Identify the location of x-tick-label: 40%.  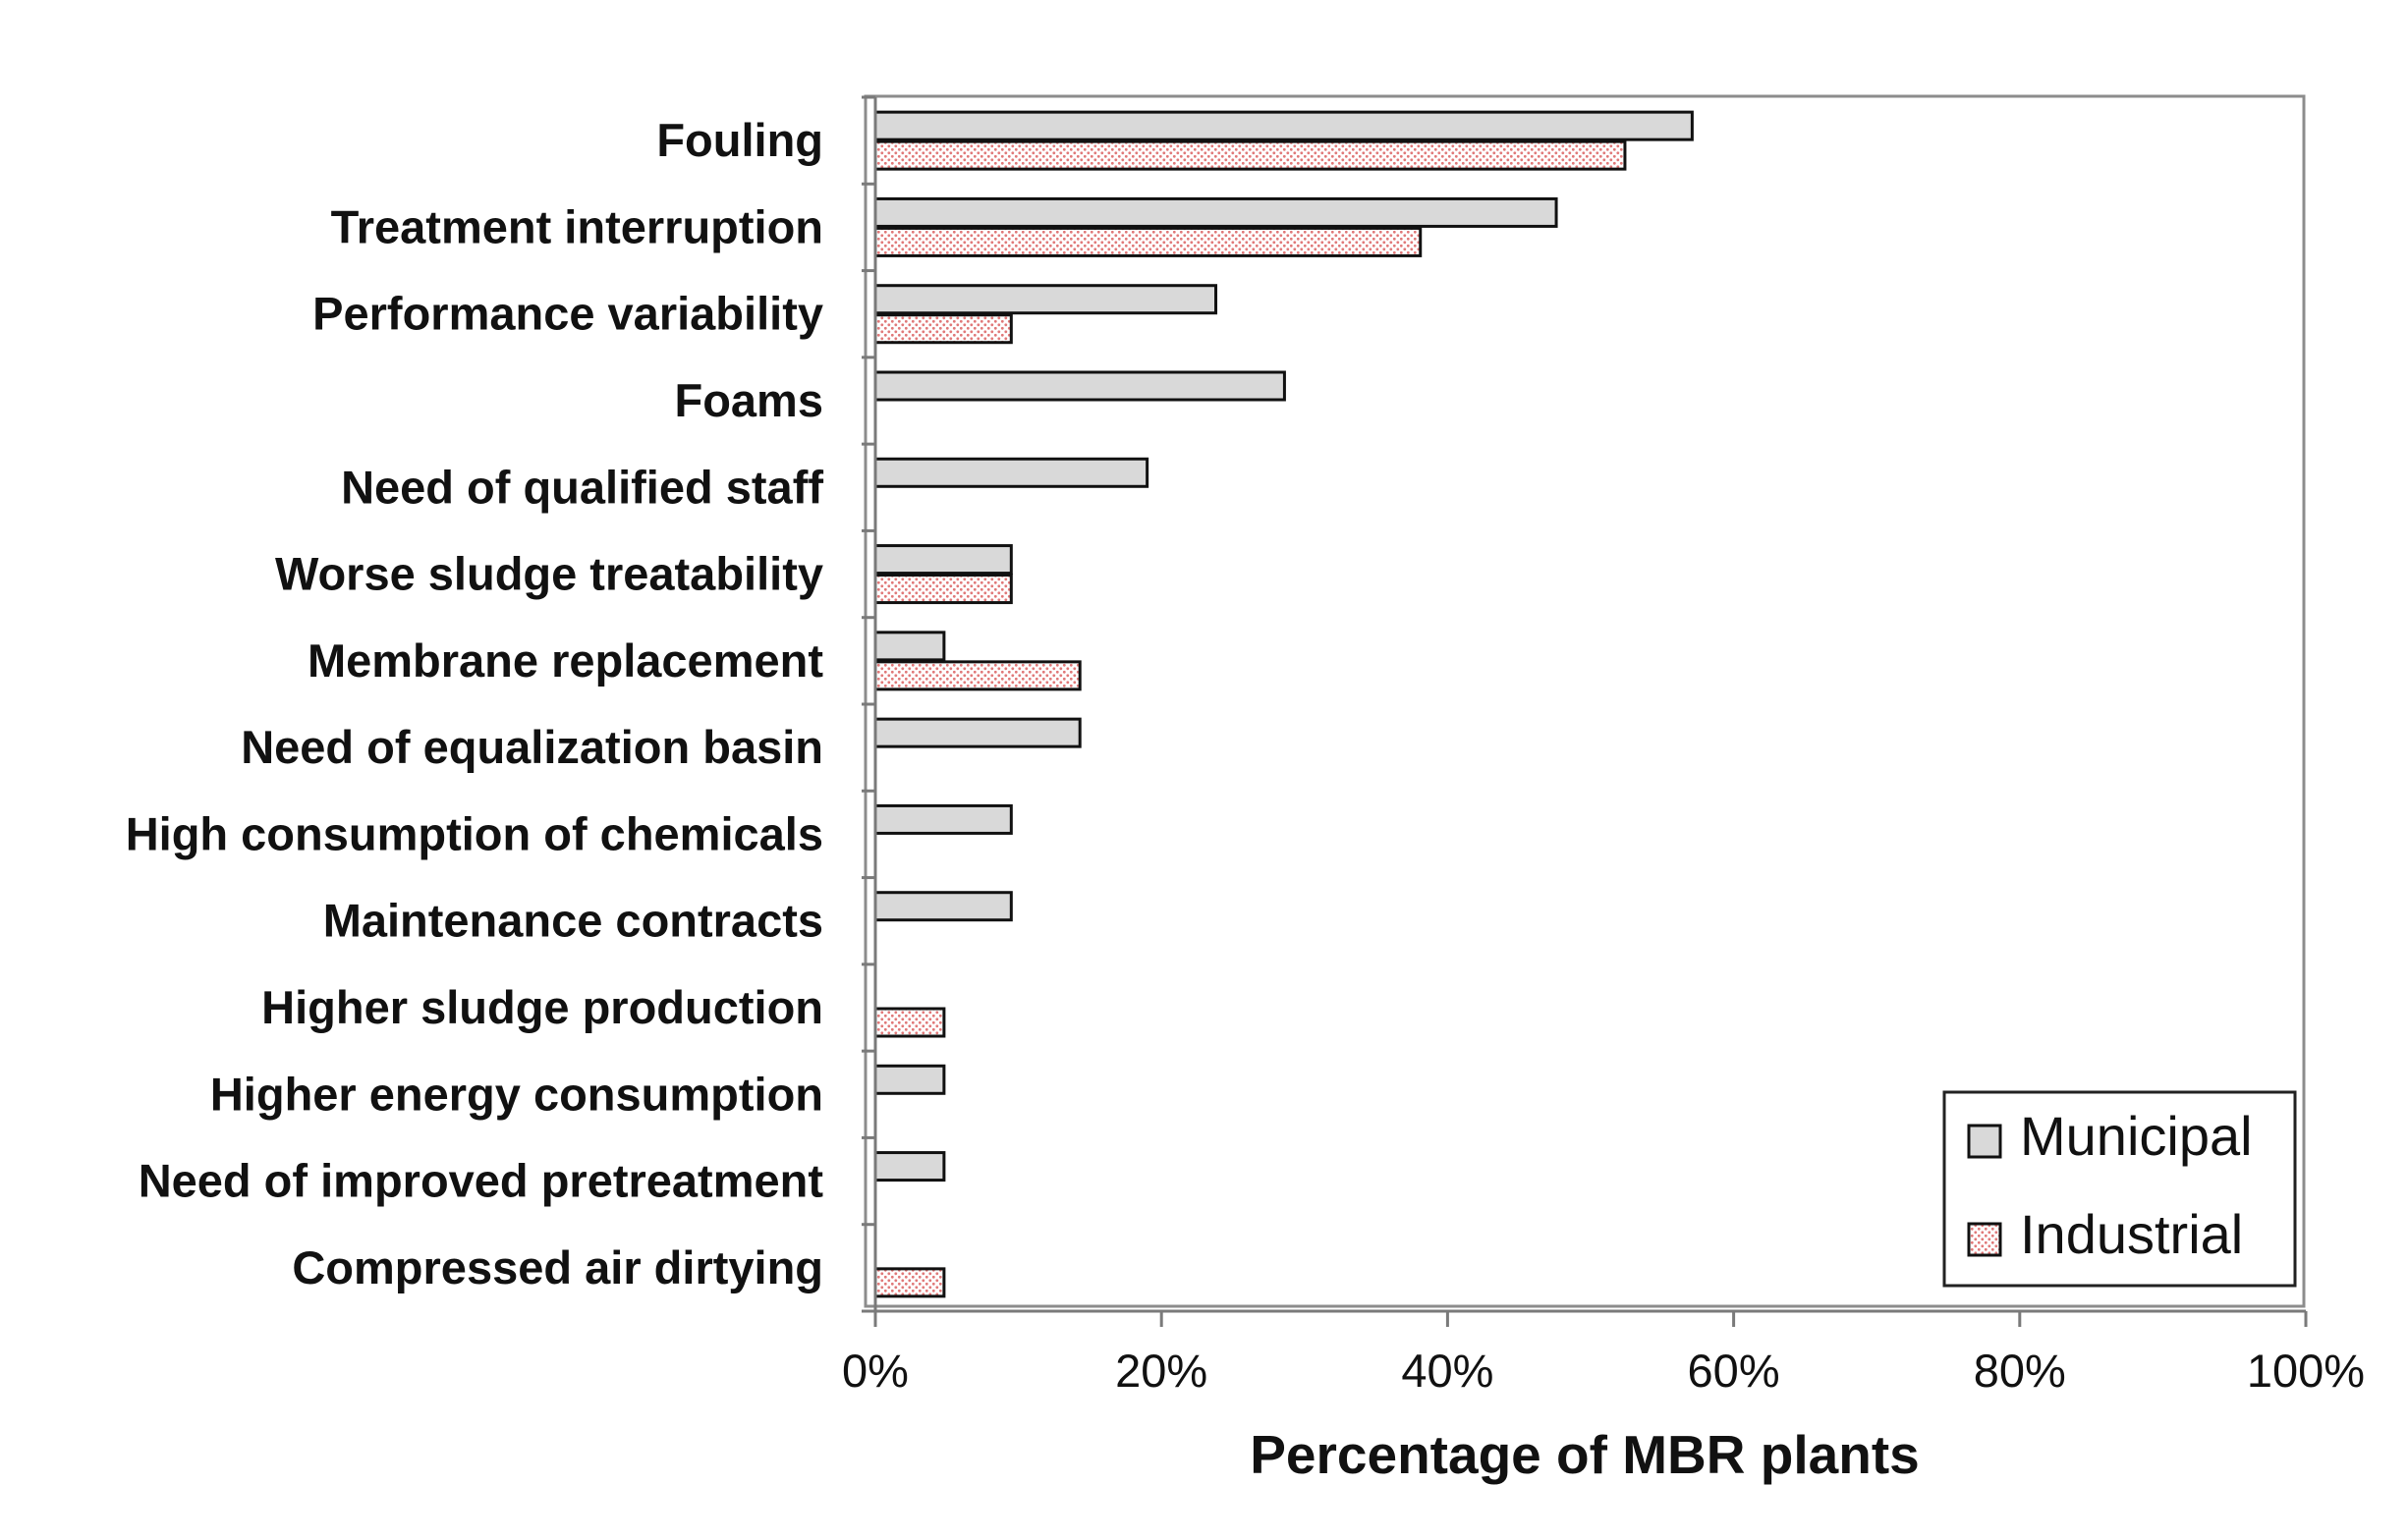
(1447, 1371).